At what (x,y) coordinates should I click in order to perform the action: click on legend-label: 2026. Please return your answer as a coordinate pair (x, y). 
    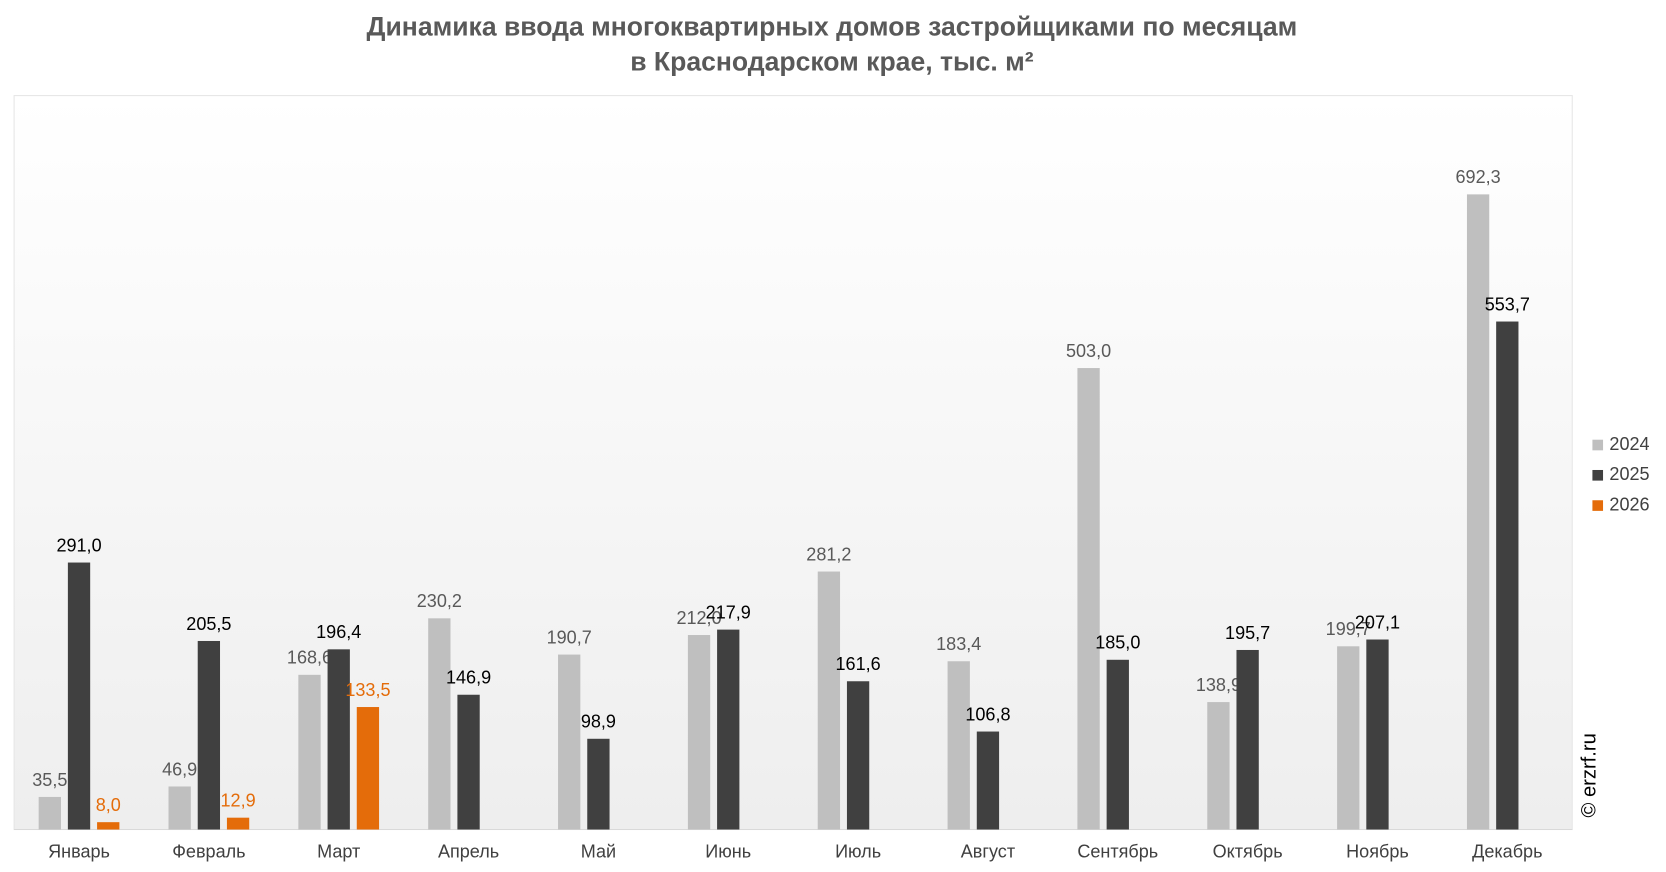
    Looking at the image, I should click on (1629, 504).